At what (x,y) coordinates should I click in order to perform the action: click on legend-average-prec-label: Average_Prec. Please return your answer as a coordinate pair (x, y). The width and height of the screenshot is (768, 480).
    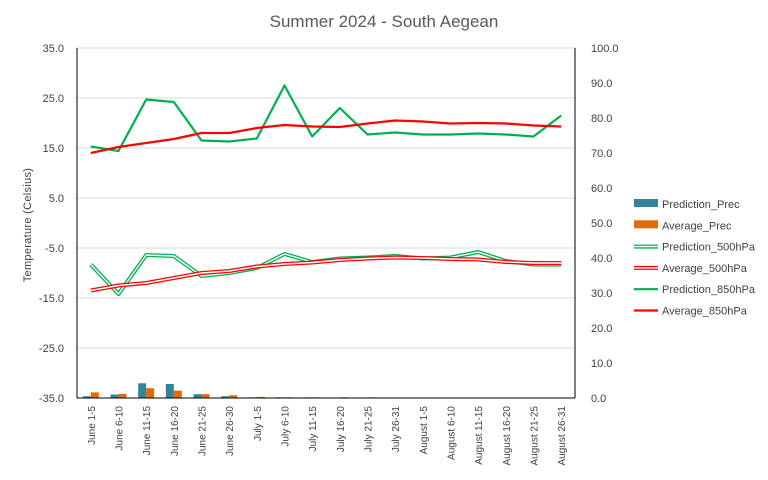
    Looking at the image, I should click on (697, 226).